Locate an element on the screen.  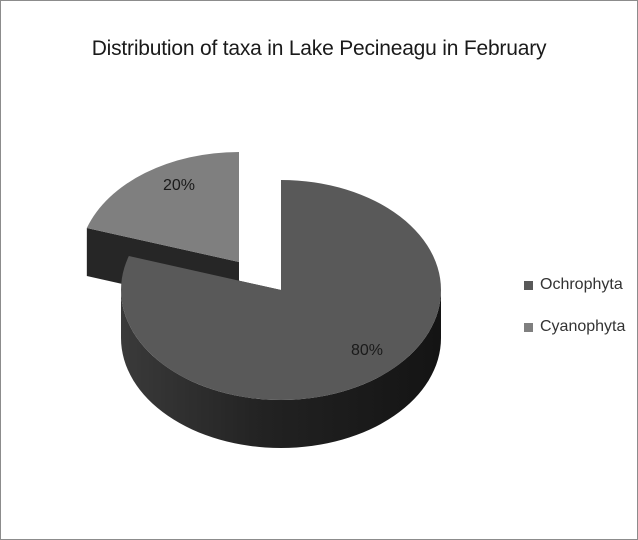
data-label-cyanophyta: 20% is located at coordinates (179, 185).